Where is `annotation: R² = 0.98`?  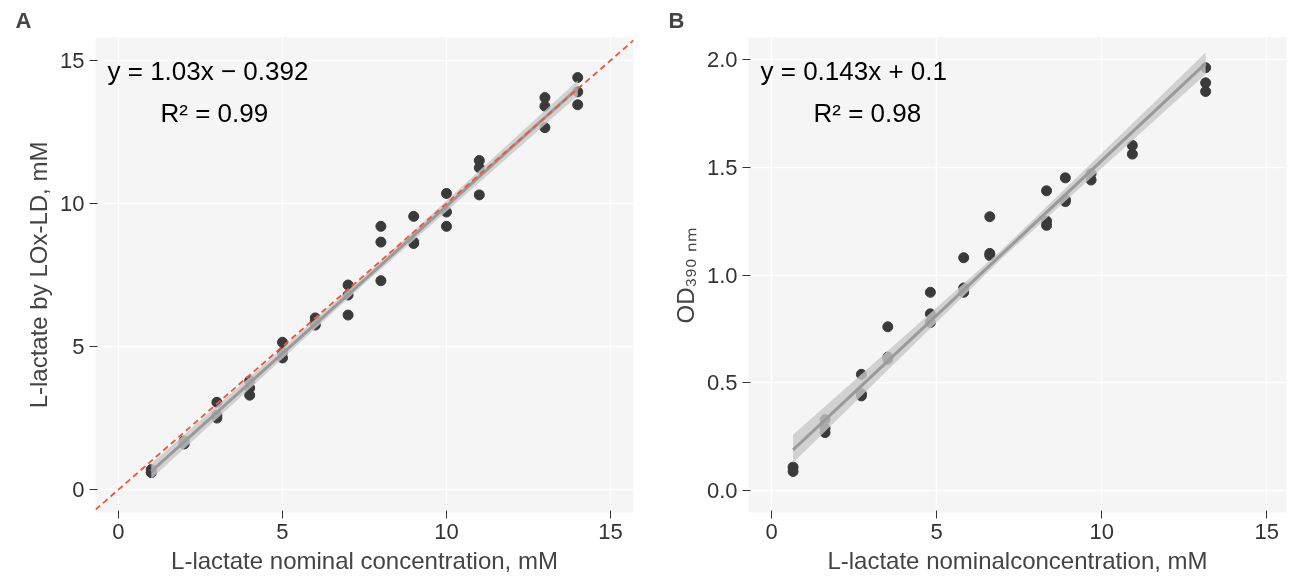 annotation: R² = 0.98 is located at coordinates (867, 112).